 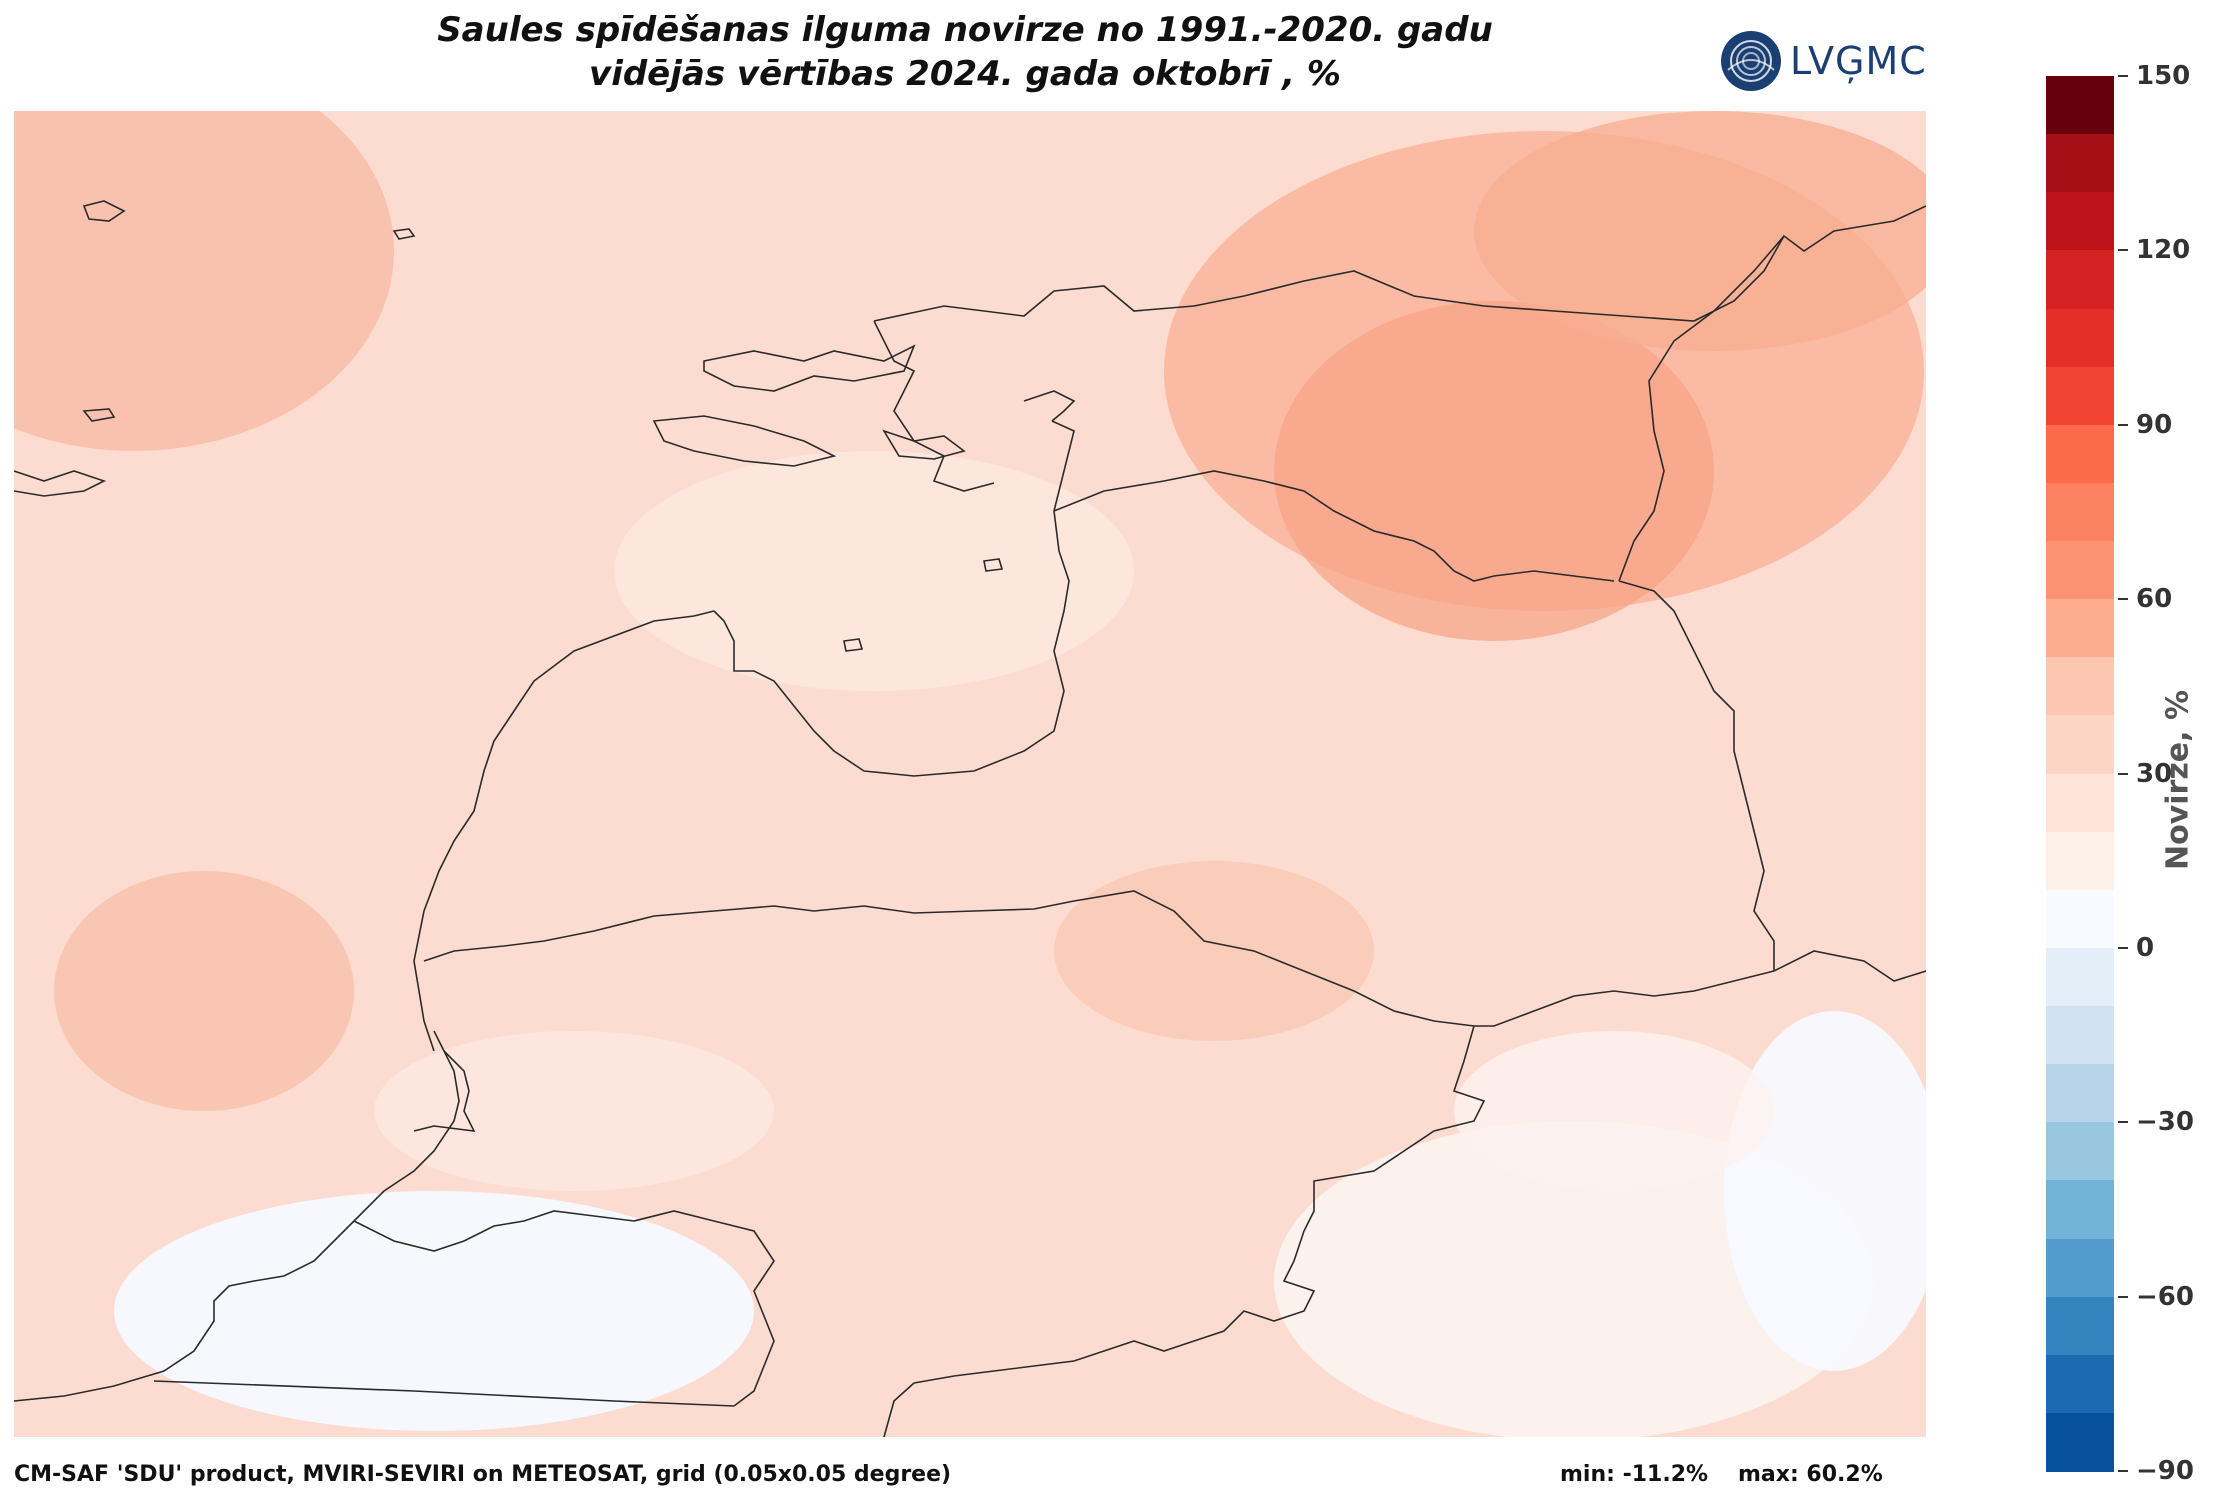 I want to click on colorbar-title: Novirze, %, so click(x=2178, y=780).